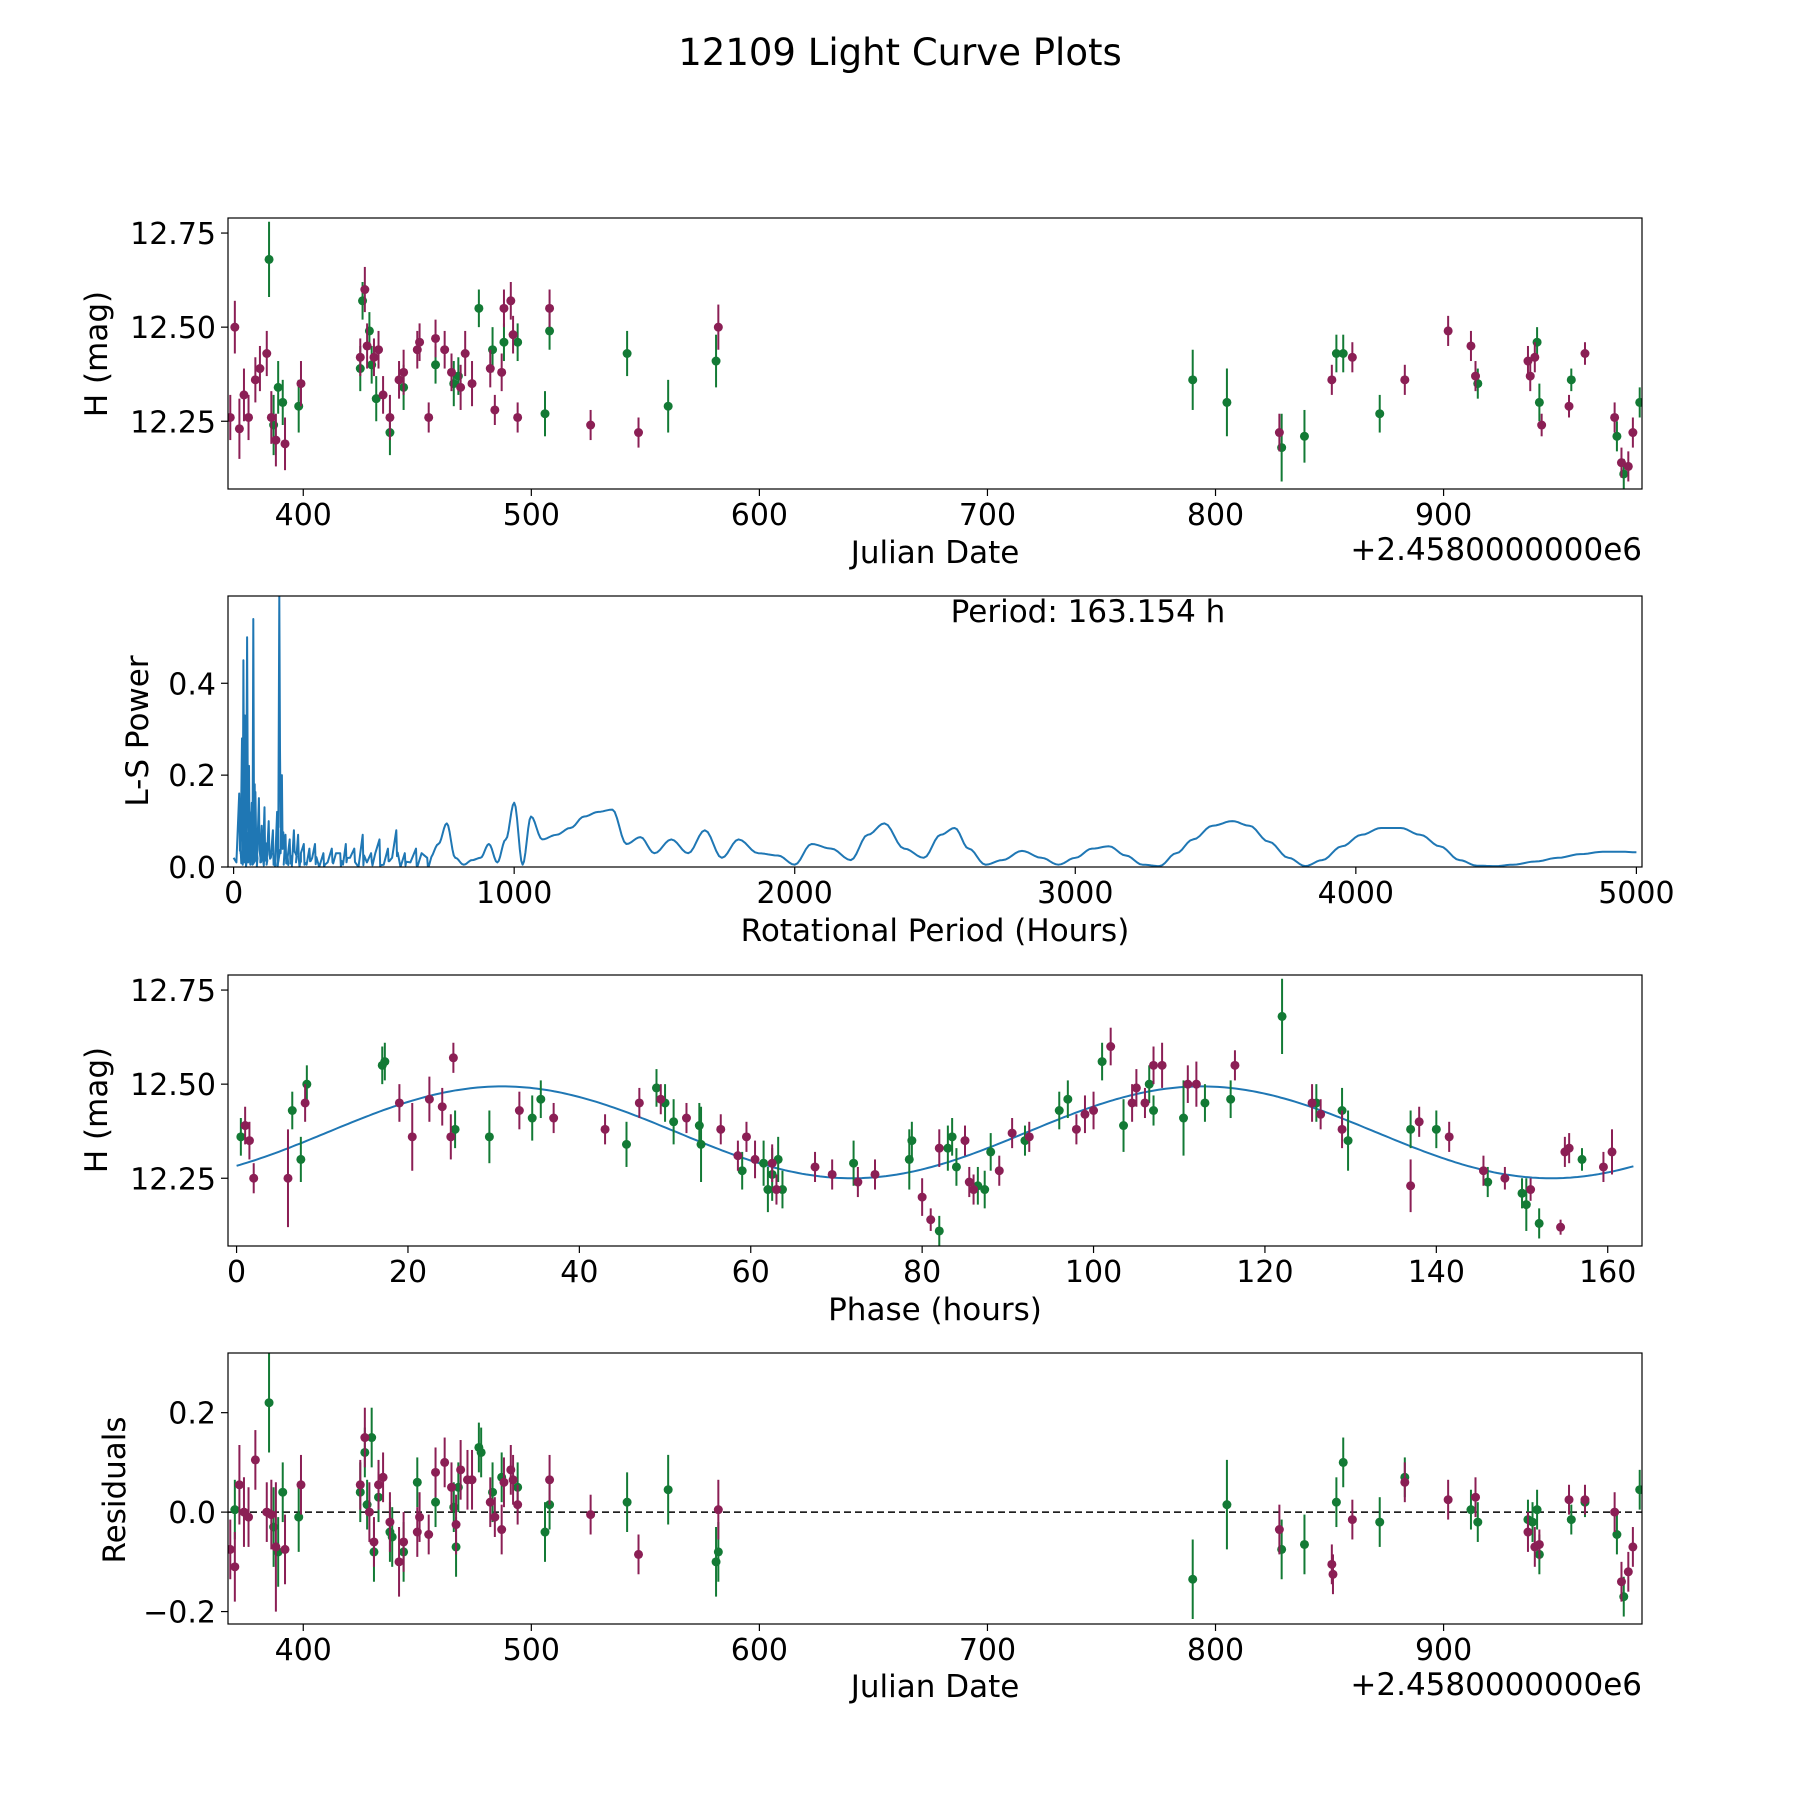 The width and height of the screenshot is (1800, 1800). What do you see at coordinates (1636, 893) in the screenshot?
I see `x-tick-label: 5000` at bounding box center [1636, 893].